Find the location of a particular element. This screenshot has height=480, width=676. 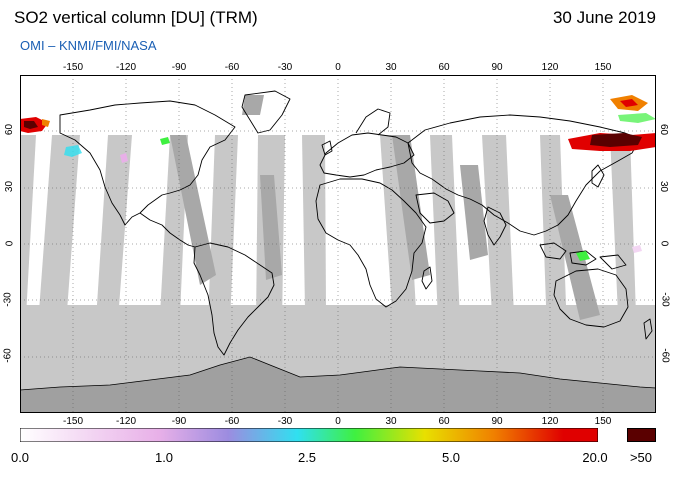

colorbar-label: 0.0 is located at coordinates (20, 457).